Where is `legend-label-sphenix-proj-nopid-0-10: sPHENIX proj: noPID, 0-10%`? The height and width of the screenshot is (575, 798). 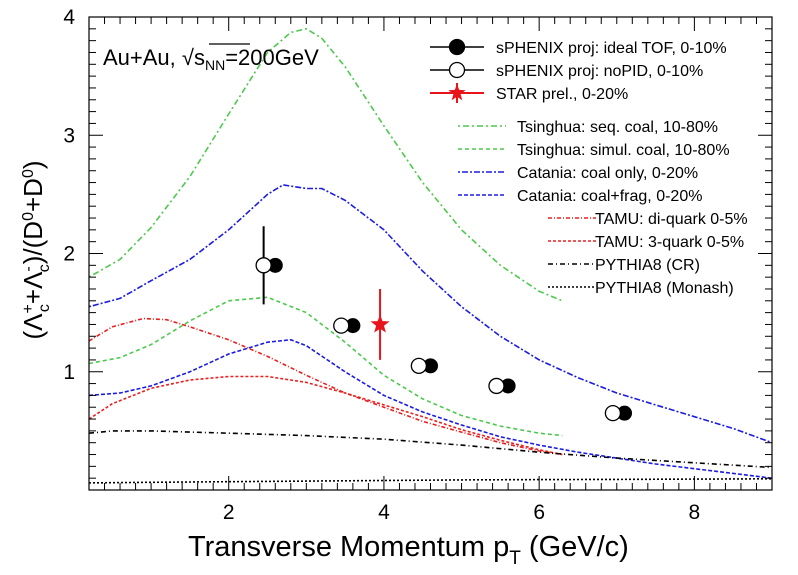 legend-label-sphenix-proj-nopid-0-10: sPHENIX proj: noPID, 0-10% is located at coordinates (599, 71).